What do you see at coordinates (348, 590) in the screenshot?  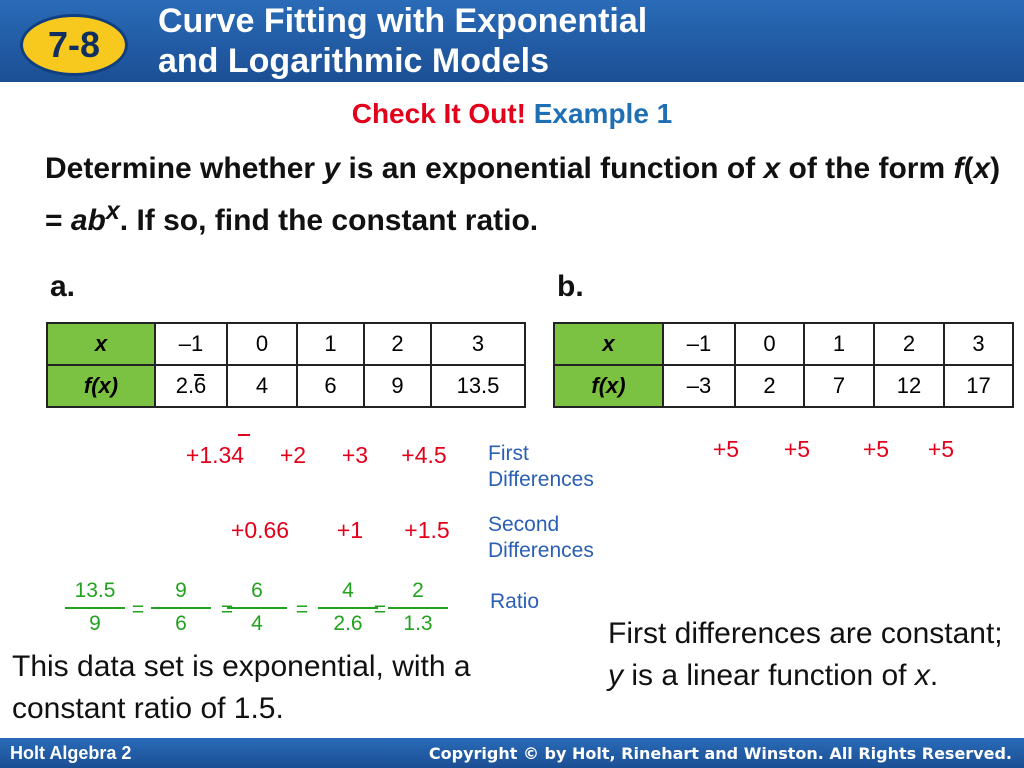 I see `numerator: 4` at bounding box center [348, 590].